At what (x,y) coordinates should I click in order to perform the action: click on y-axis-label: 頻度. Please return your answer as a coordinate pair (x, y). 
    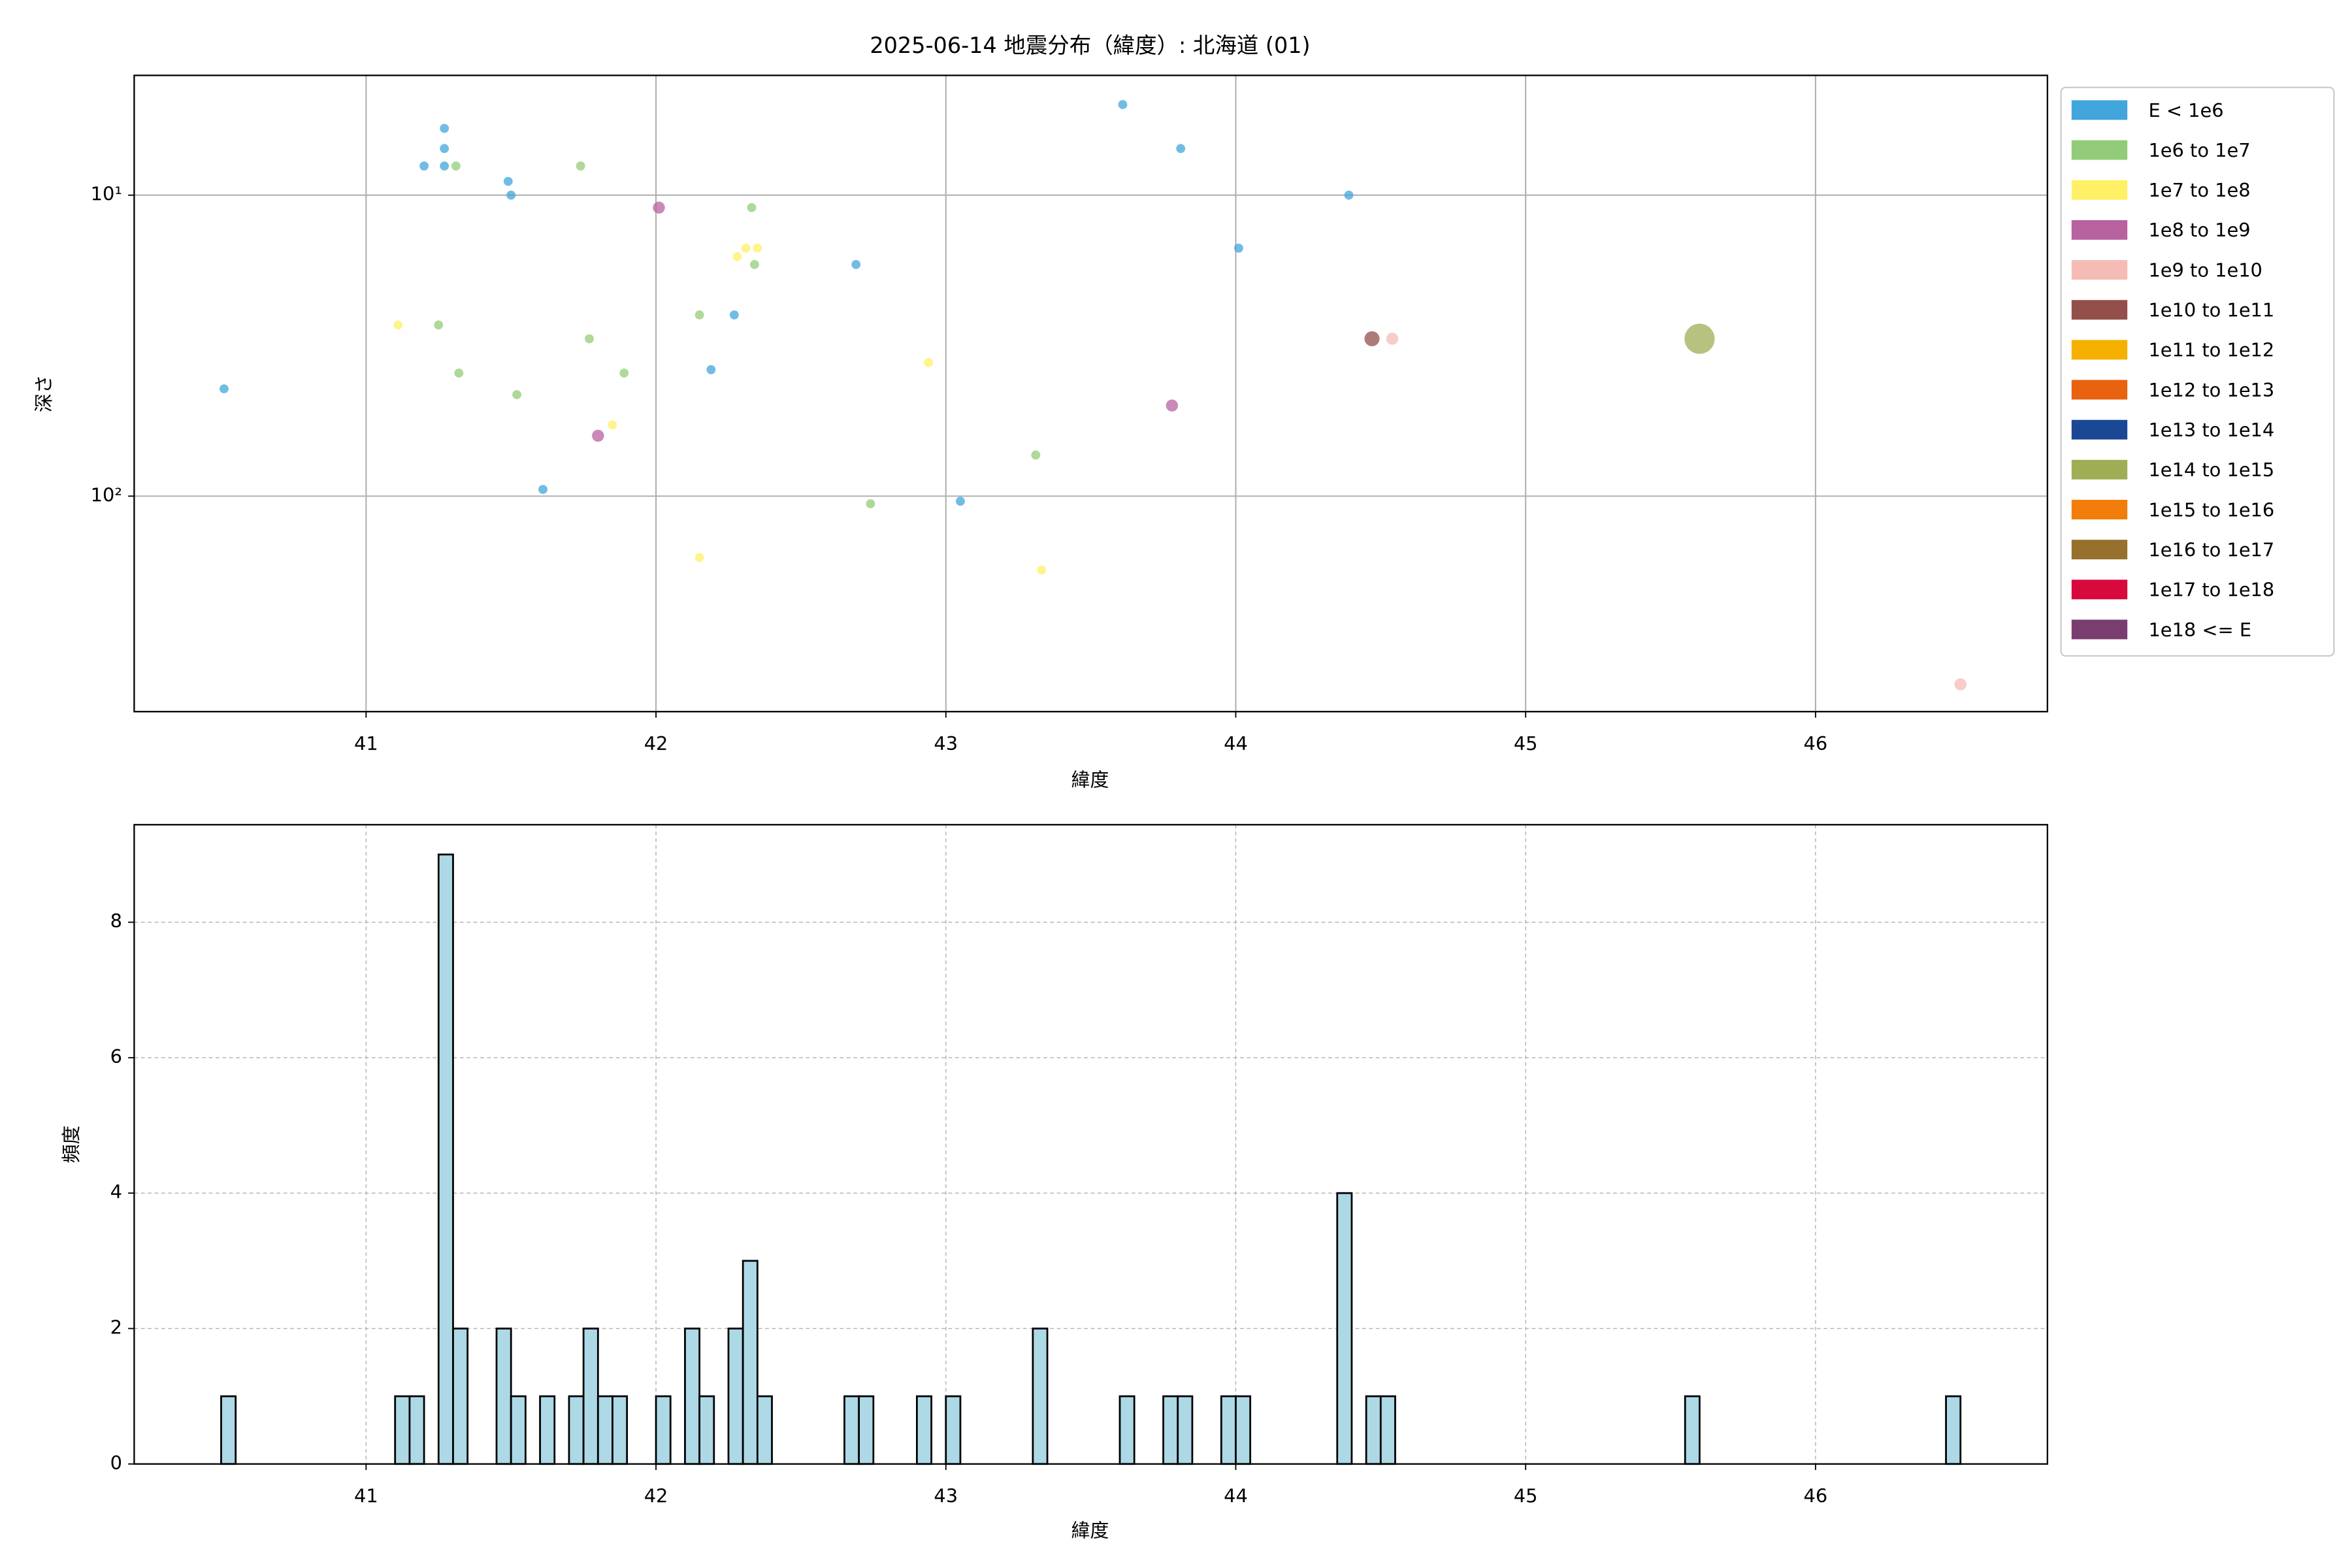
    Looking at the image, I should click on (71, 1145).